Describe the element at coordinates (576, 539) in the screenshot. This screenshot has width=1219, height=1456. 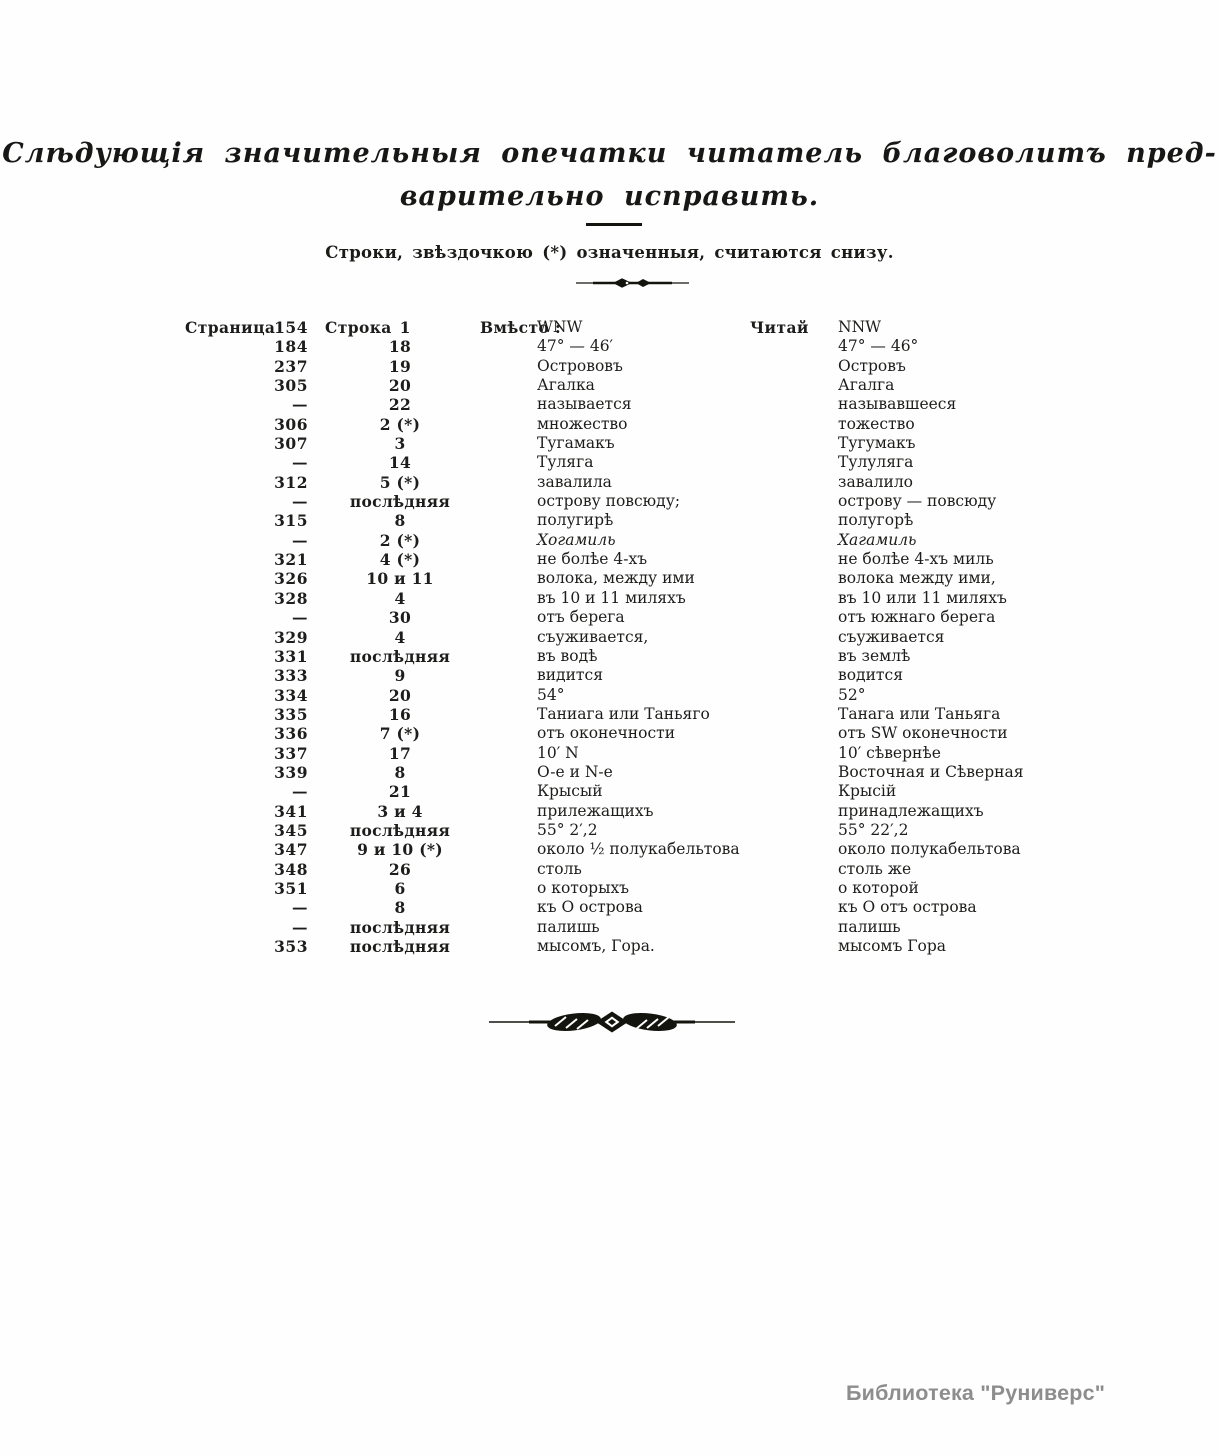
I see `instead-cell: Хогамиль` at that location.